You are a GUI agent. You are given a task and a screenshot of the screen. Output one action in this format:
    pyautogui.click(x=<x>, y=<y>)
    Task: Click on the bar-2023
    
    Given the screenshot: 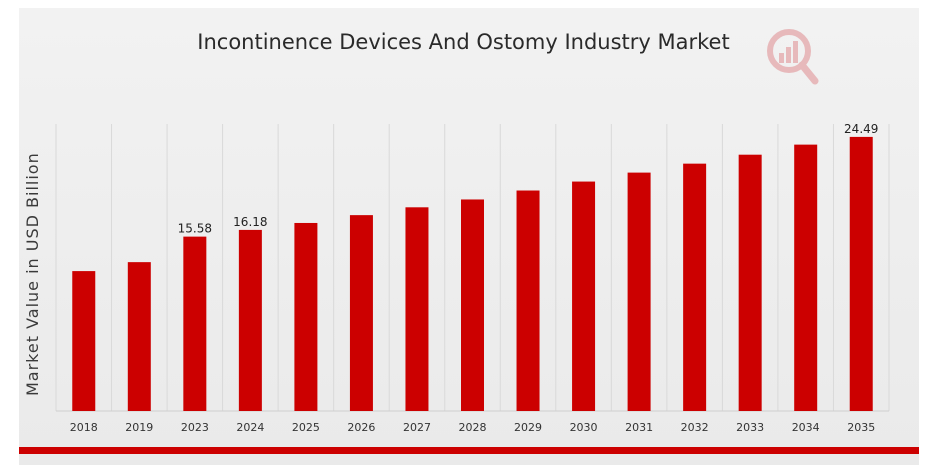 What is the action you would take?
    pyautogui.click(x=195, y=323)
    